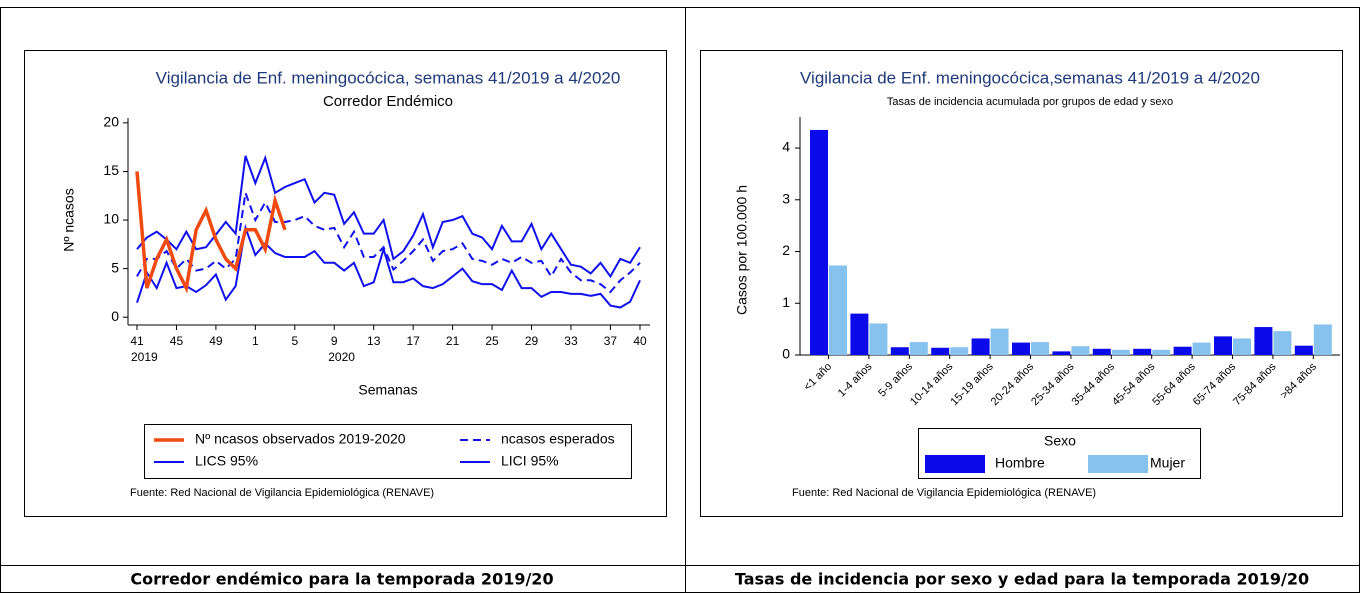 Image resolution: width=1360 pixels, height=593 pixels. What do you see at coordinates (640, 341) in the screenshot?
I see `x-tick-label: 40` at bounding box center [640, 341].